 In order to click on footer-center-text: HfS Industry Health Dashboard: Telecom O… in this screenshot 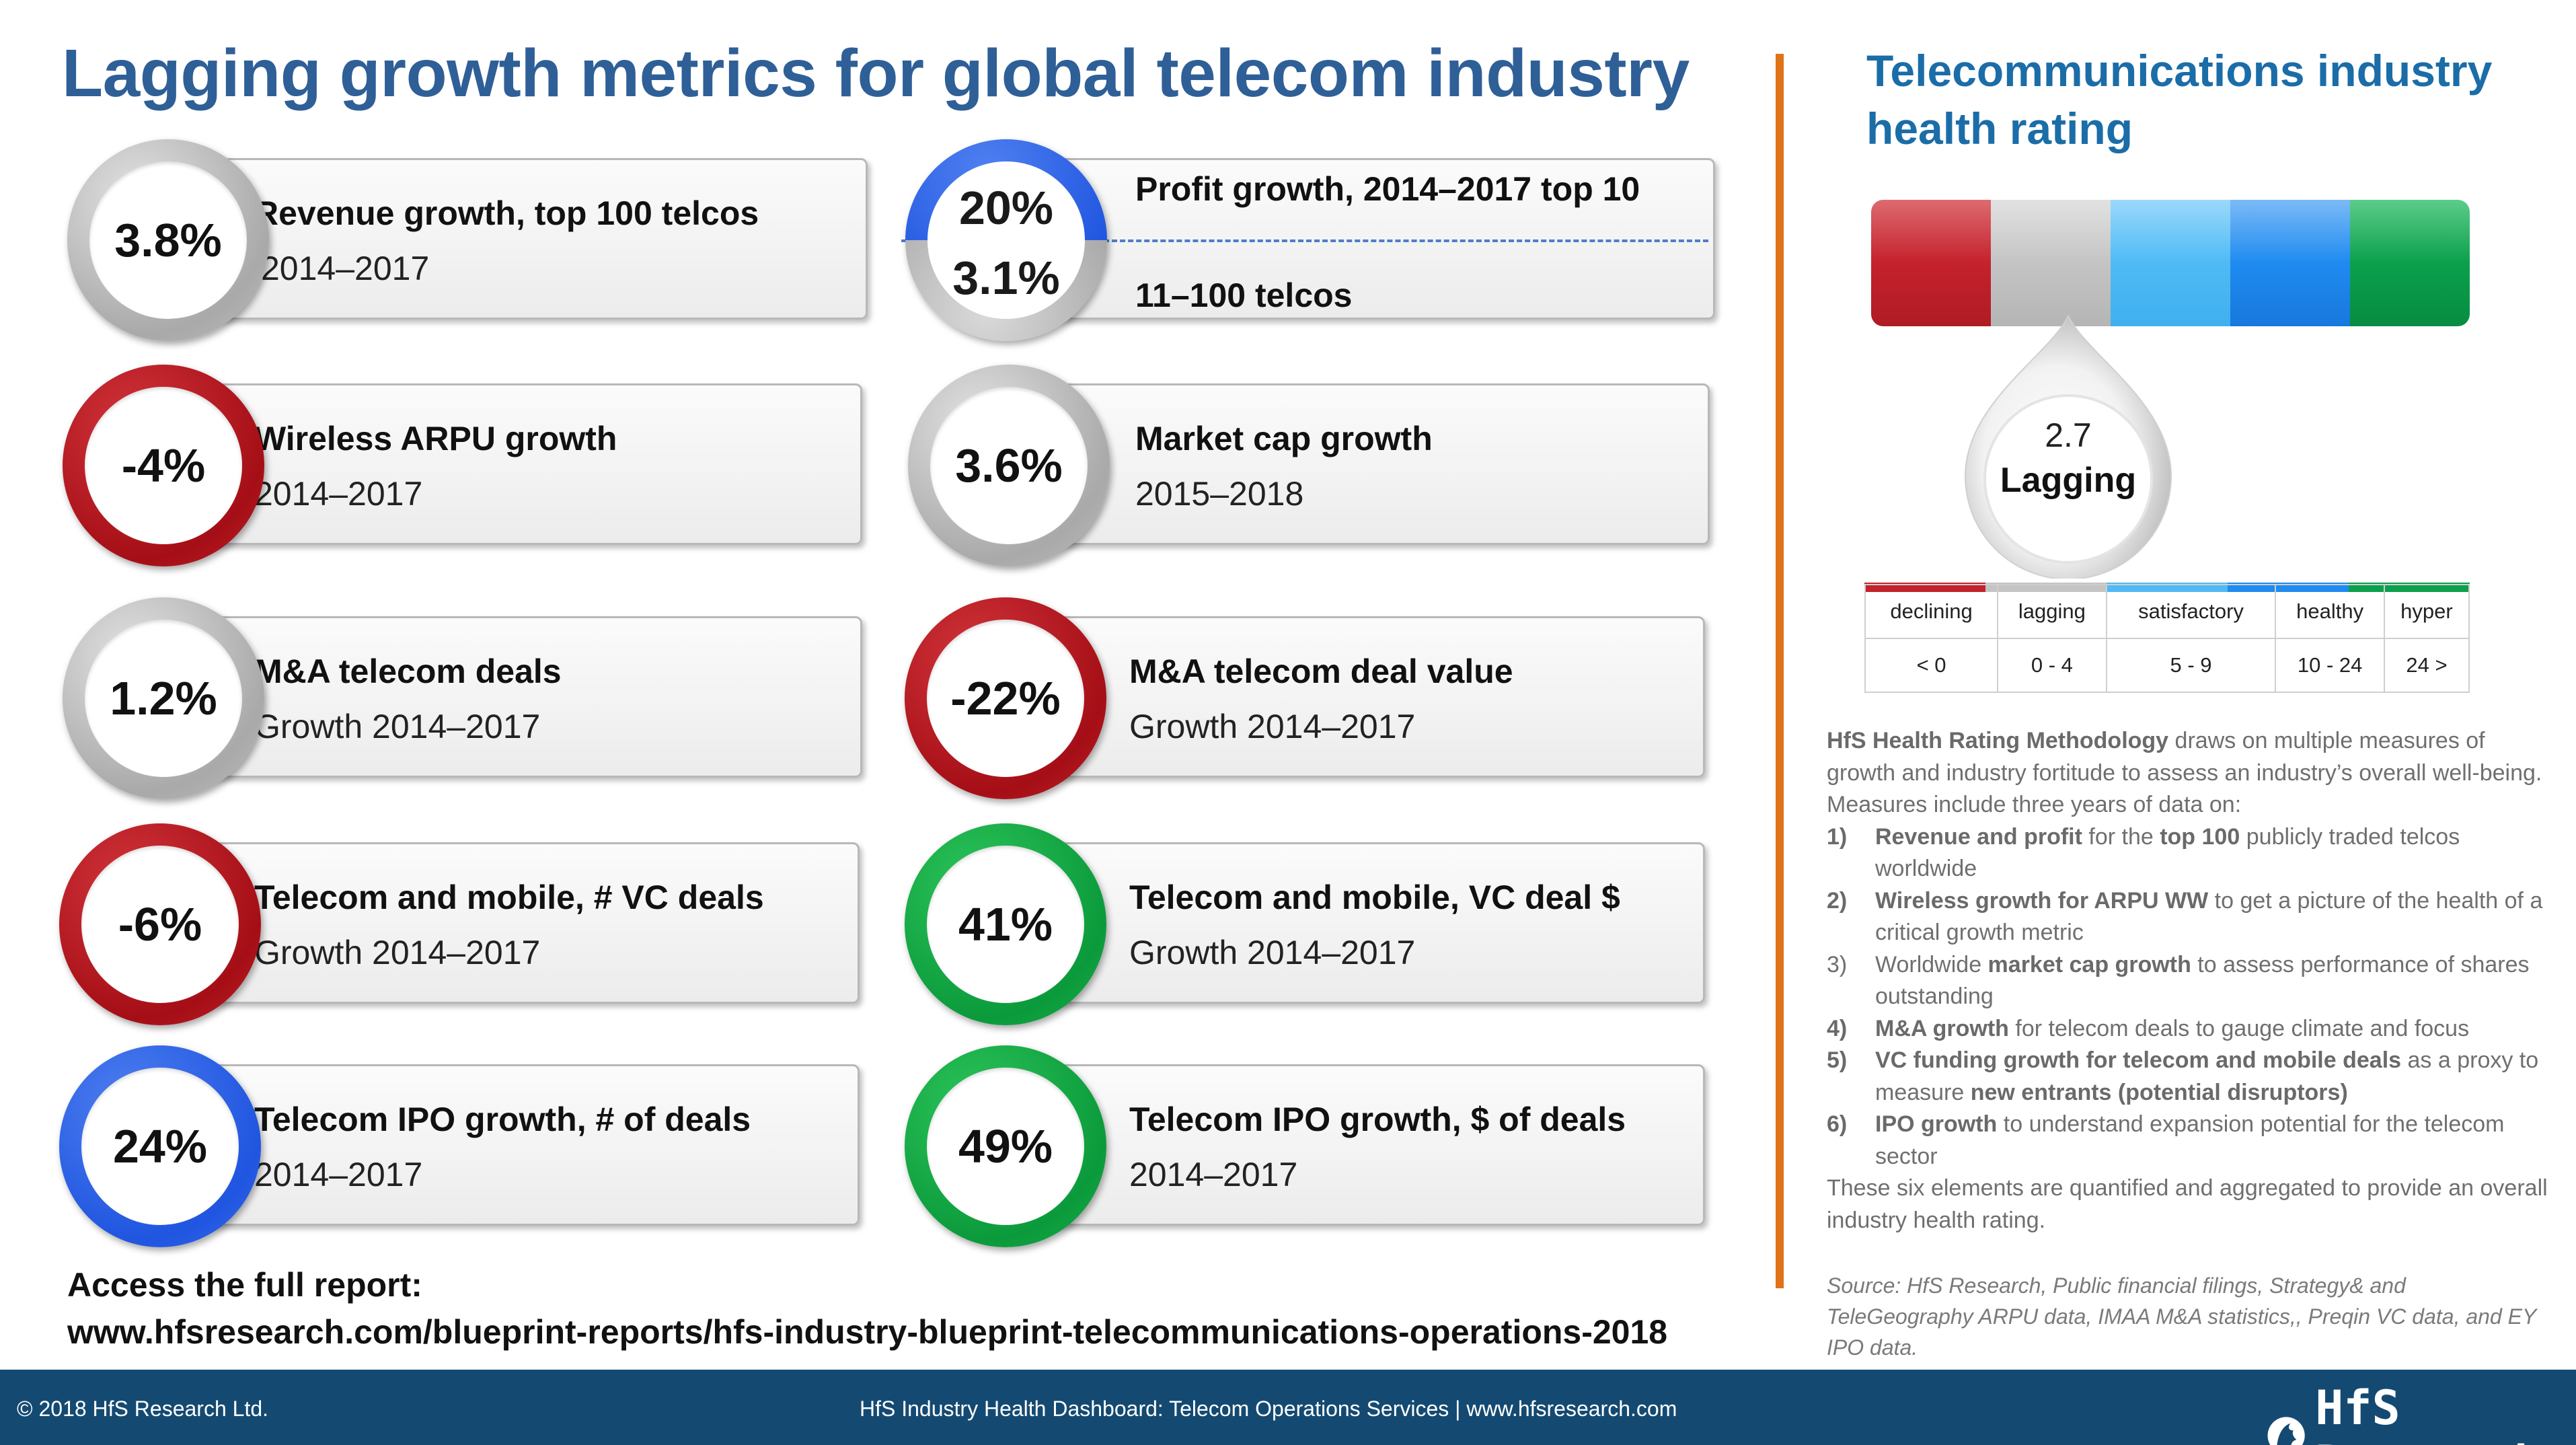, I will do `click(1268, 1409)`.